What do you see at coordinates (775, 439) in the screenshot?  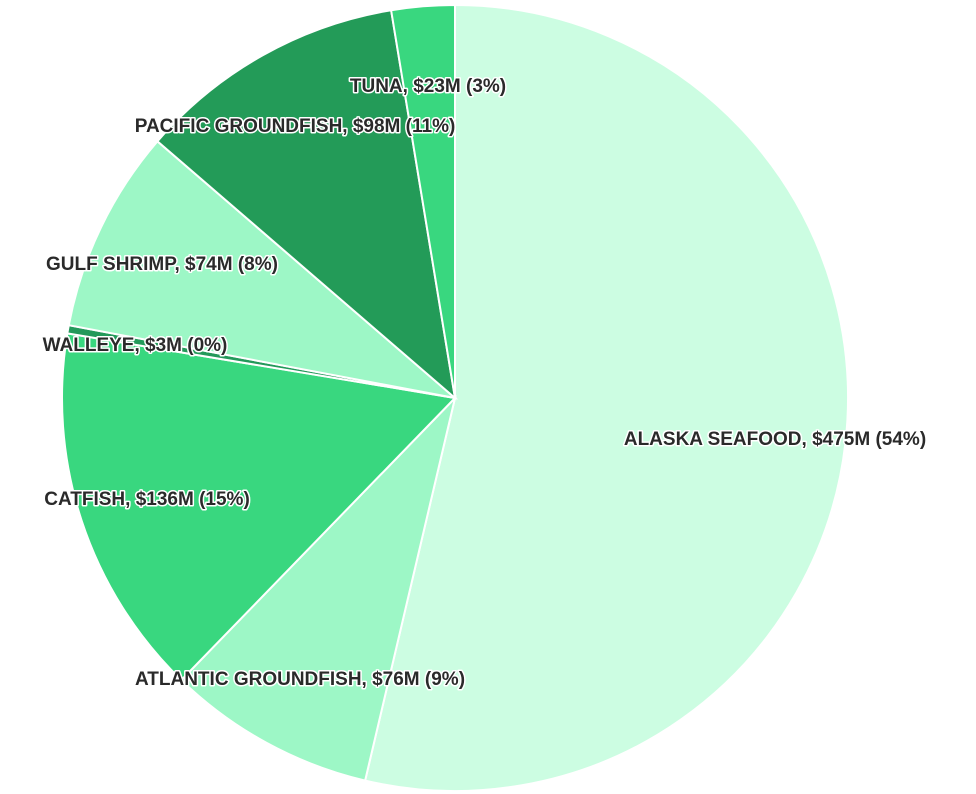 I see `slice-label: ALASKA SEAFOOD, $475M (54%)` at bounding box center [775, 439].